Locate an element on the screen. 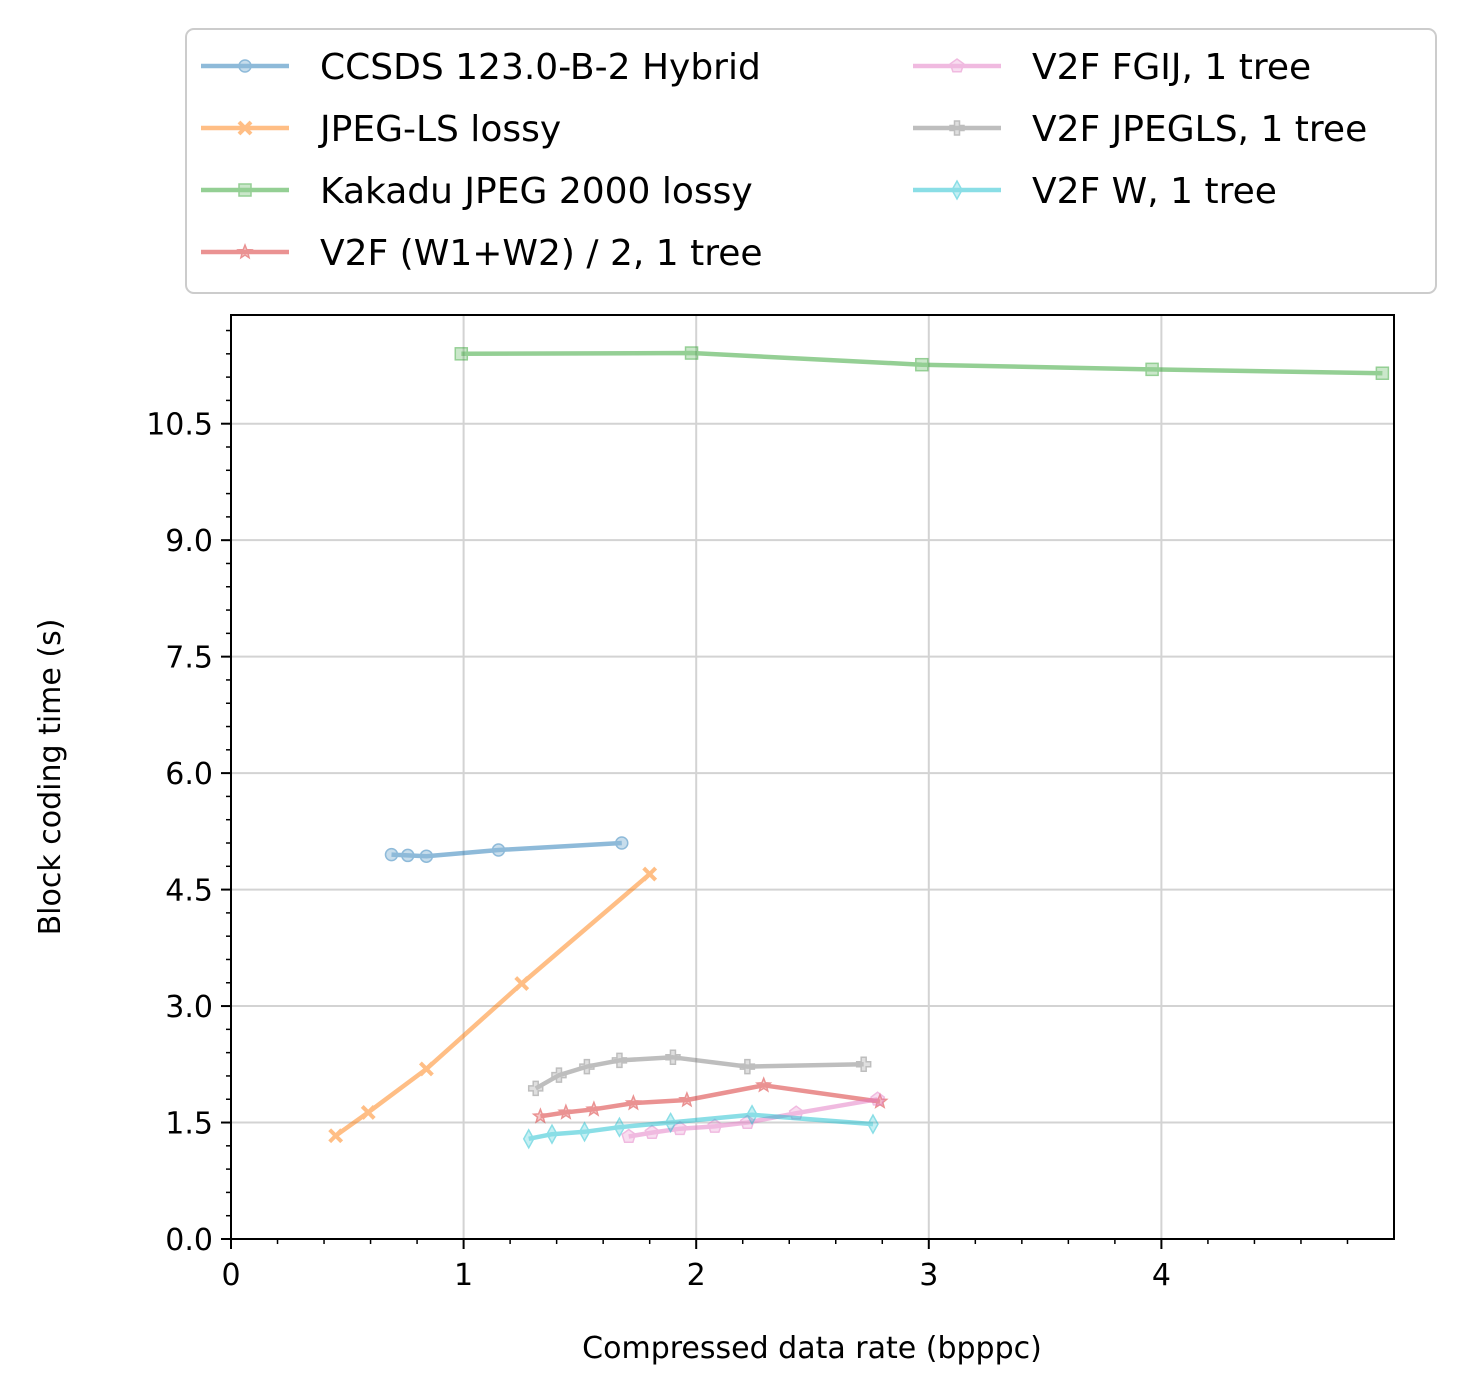 This screenshot has width=1466, height=1398. legend-label: V2F W, 1 tree is located at coordinates (1154, 191).